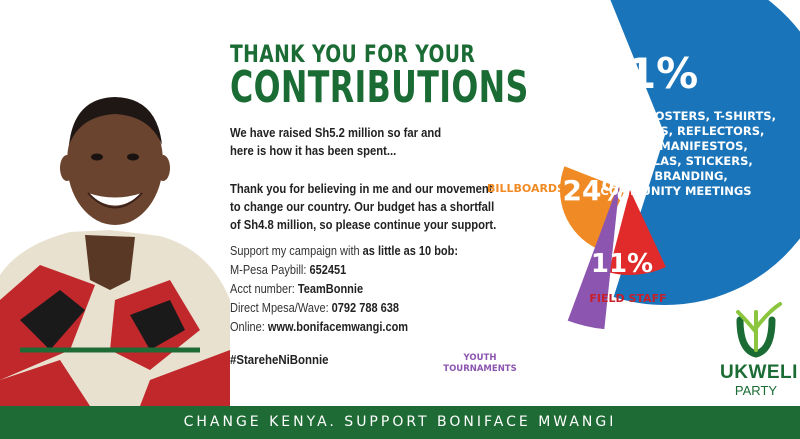  Describe the element at coordinates (676, 131) in the screenshot. I see `slice-category-label: DUST COATS, REFLECTORS,` at that location.